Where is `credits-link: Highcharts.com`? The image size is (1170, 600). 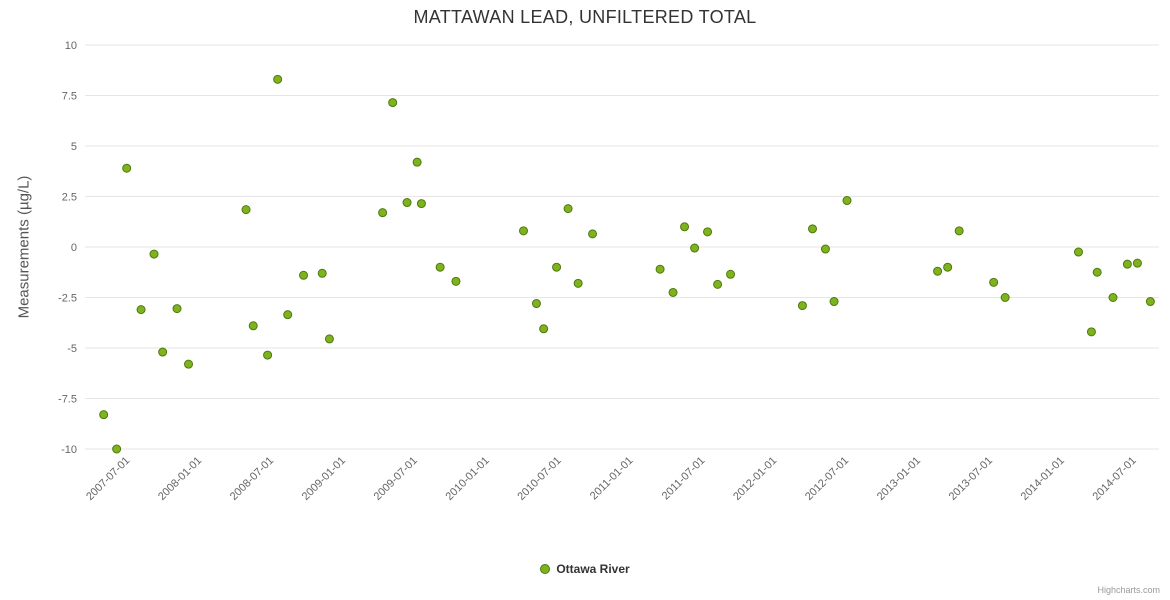 credits-link: Highcharts.com is located at coordinates (1128, 590).